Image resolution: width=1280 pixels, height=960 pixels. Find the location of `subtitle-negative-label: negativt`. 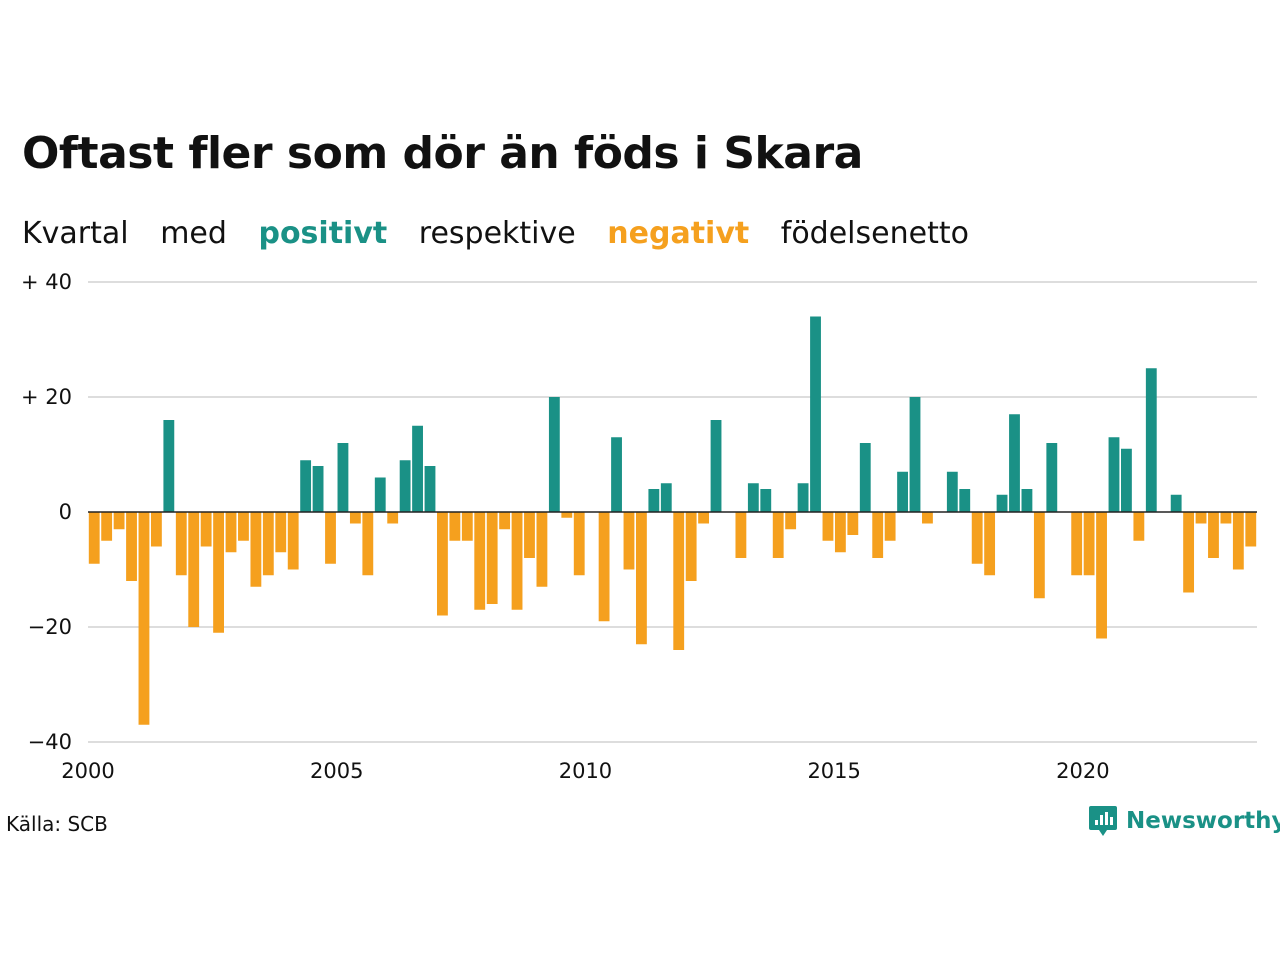

subtitle-negative-label: negativt is located at coordinates (678, 233).